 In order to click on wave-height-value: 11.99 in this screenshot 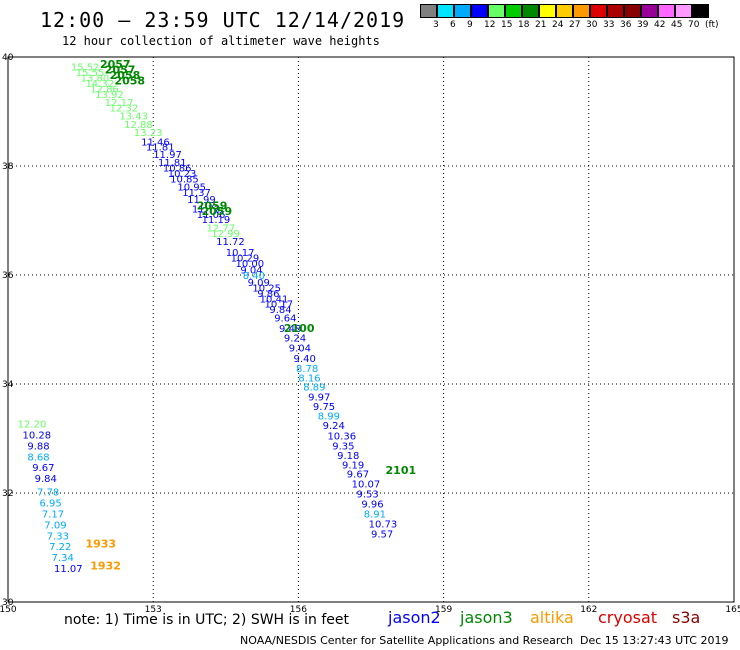, I will do `click(201, 200)`.